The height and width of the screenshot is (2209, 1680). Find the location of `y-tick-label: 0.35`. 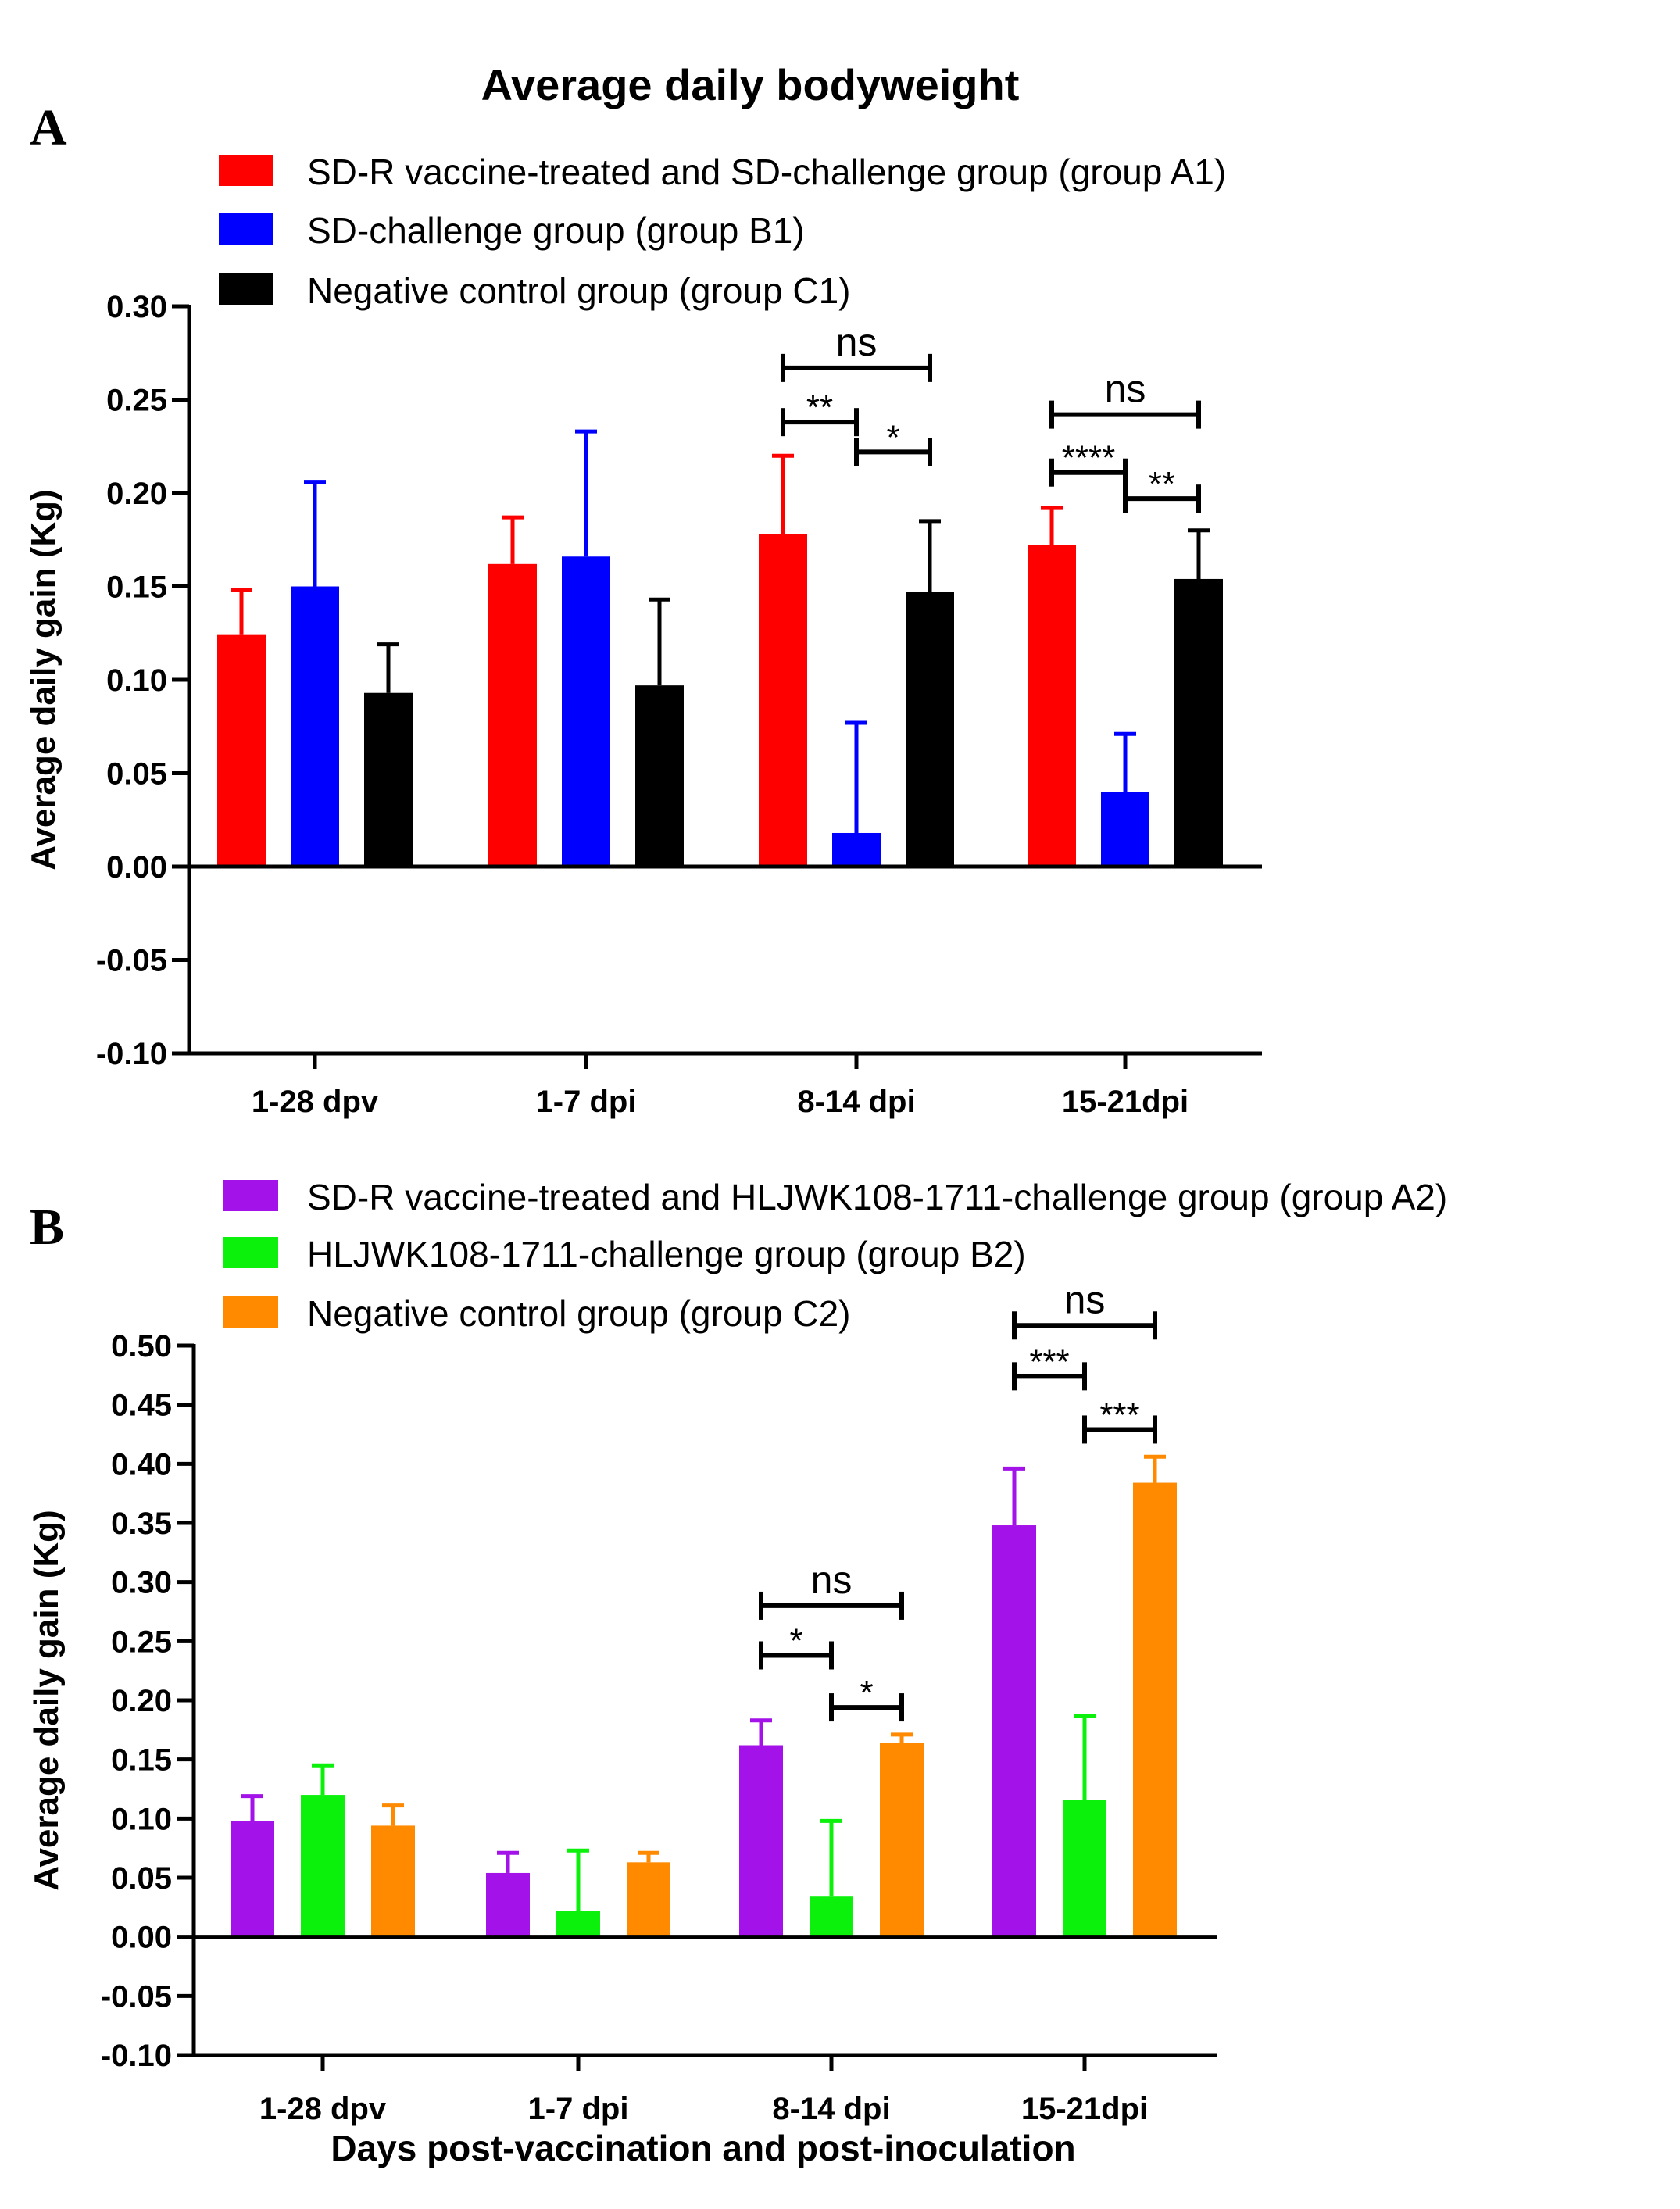

y-tick-label: 0.35 is located at coordinates (141, 1524).